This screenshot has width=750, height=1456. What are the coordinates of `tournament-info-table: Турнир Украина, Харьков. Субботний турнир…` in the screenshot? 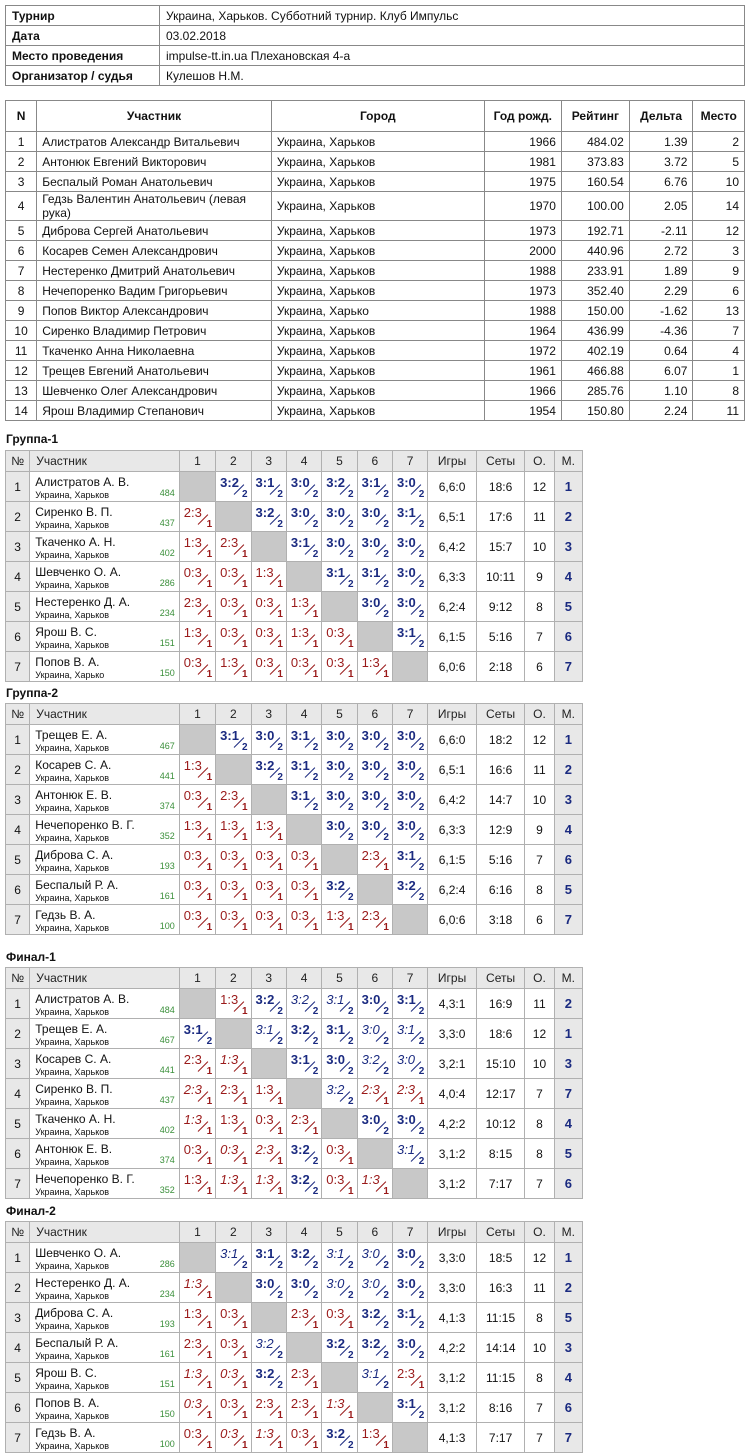 It's located at (375, 45).